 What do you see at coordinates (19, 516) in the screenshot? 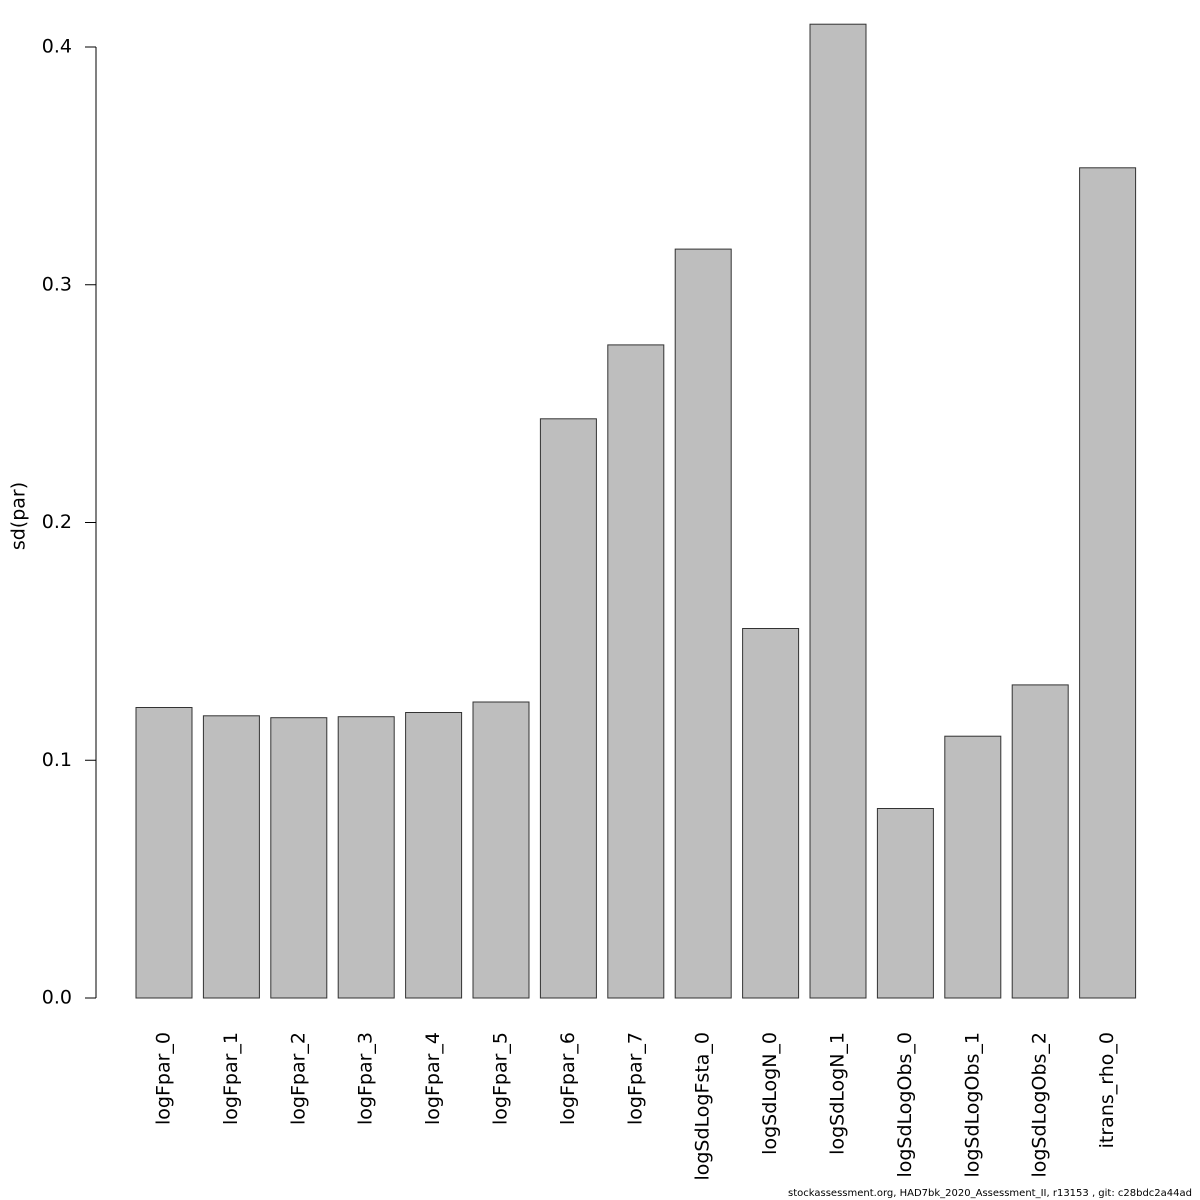
I see `y-axis-title: sd(par)` at bounding box center [19, 516].